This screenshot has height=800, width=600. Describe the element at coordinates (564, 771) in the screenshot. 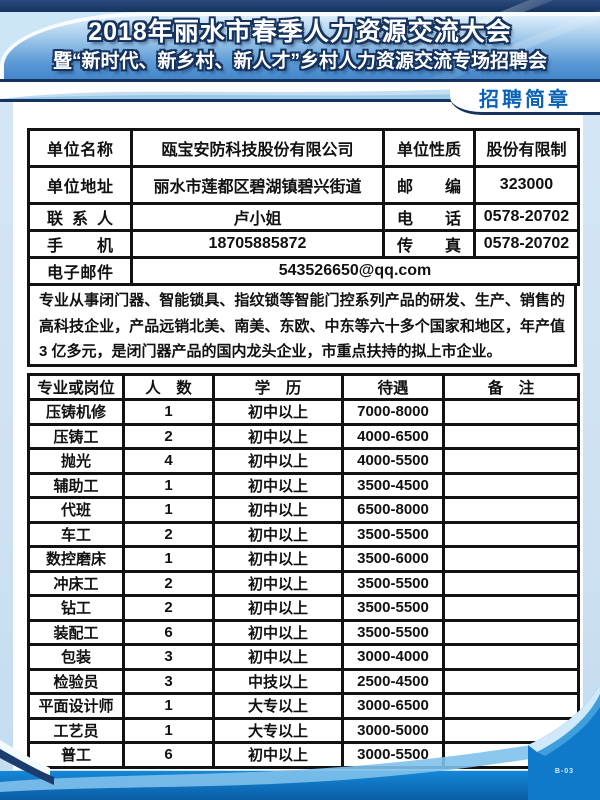

I see `page-code: B-03` at that location.